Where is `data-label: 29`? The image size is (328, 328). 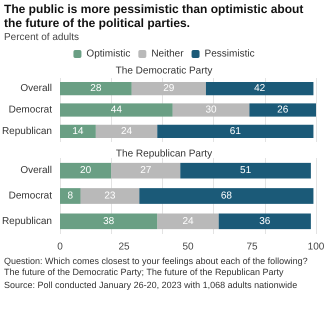
data-label: 29 is located at coordinates (169, 88).